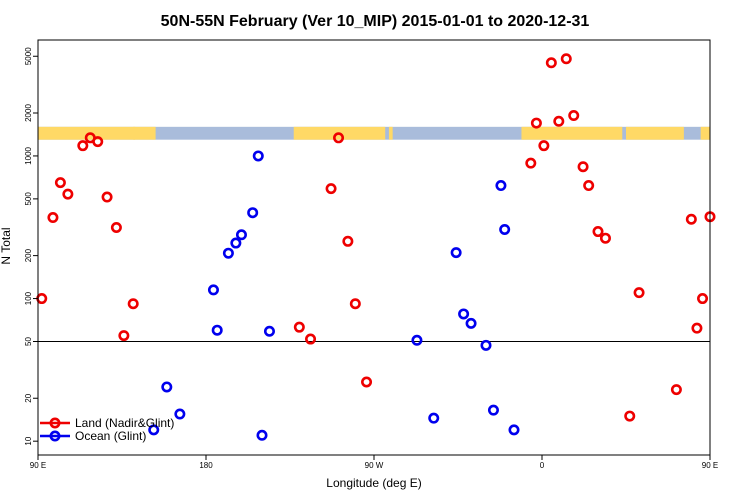 Image resolution: width=750 pixels, height=500 pixels. What do you see at coordinates (374, 133) in the screenshot?
I see `land-ocean-strip` at bounding box center [374, 133].